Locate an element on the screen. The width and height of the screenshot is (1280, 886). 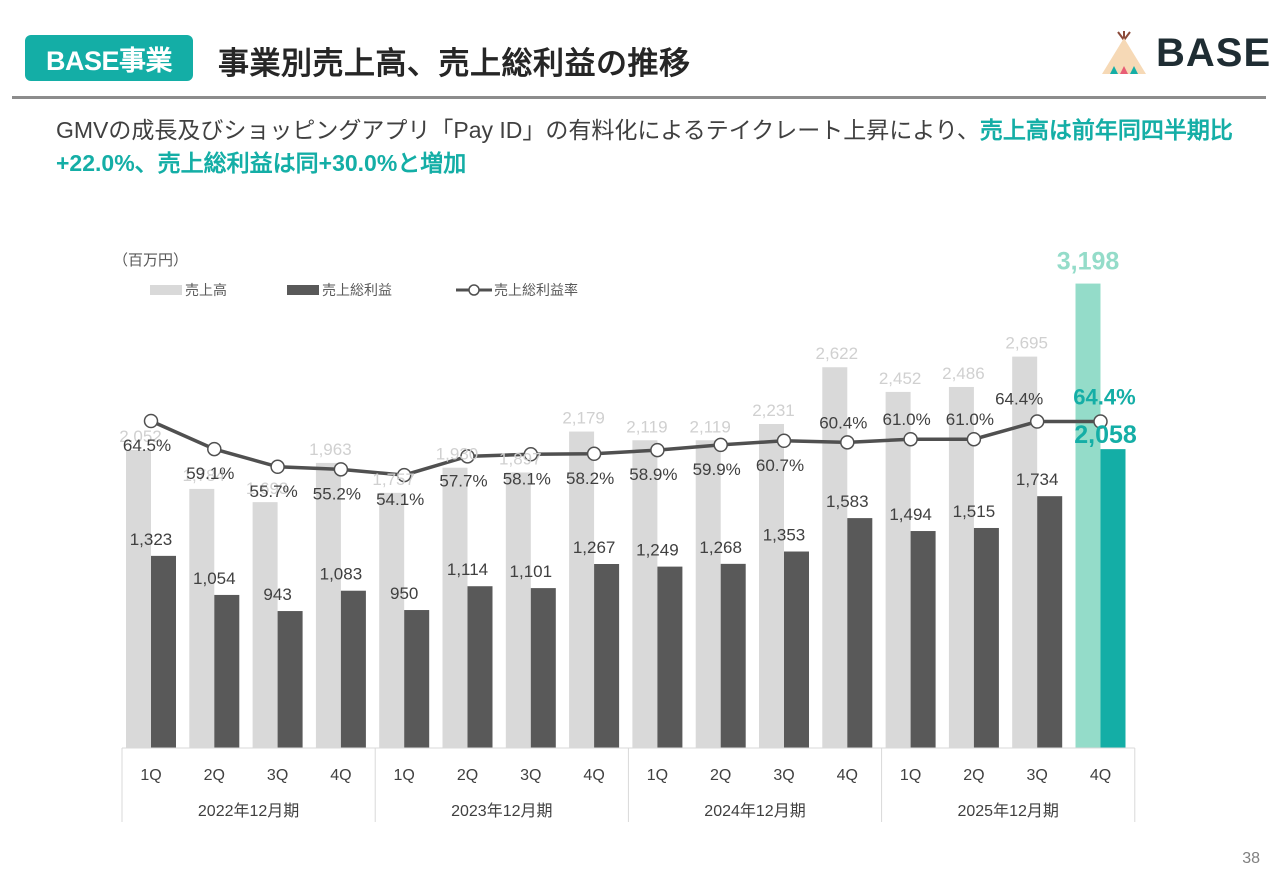
margin-label: 58.9% is located at coordinates (653, 474).